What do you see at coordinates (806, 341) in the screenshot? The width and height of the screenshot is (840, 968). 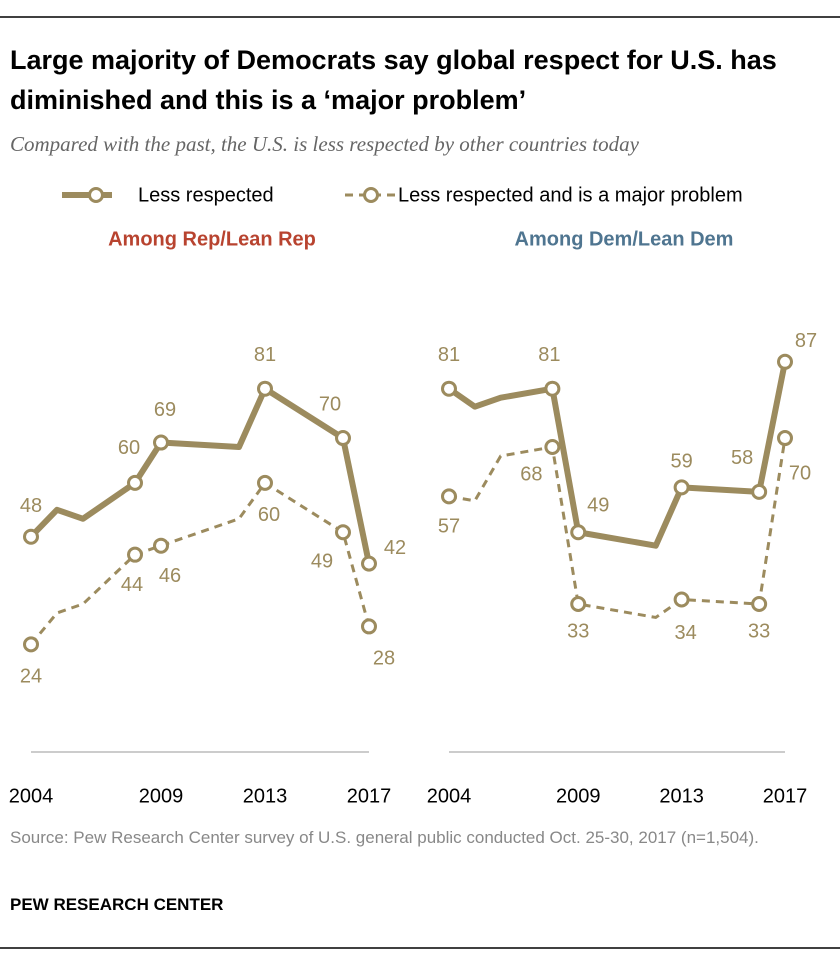 I see `data-label: 87` at bounding box center [806, 341].